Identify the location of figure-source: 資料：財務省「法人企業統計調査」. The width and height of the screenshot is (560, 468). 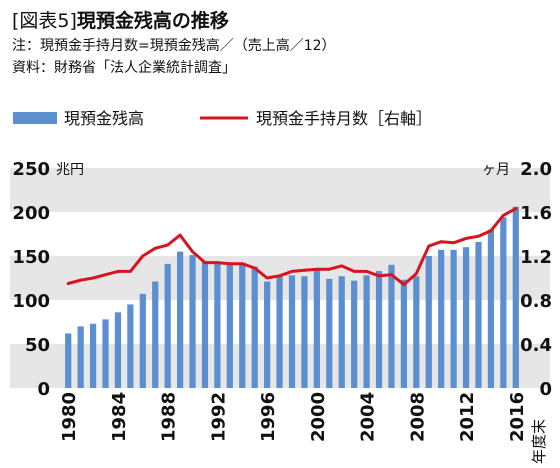
(124, 68).